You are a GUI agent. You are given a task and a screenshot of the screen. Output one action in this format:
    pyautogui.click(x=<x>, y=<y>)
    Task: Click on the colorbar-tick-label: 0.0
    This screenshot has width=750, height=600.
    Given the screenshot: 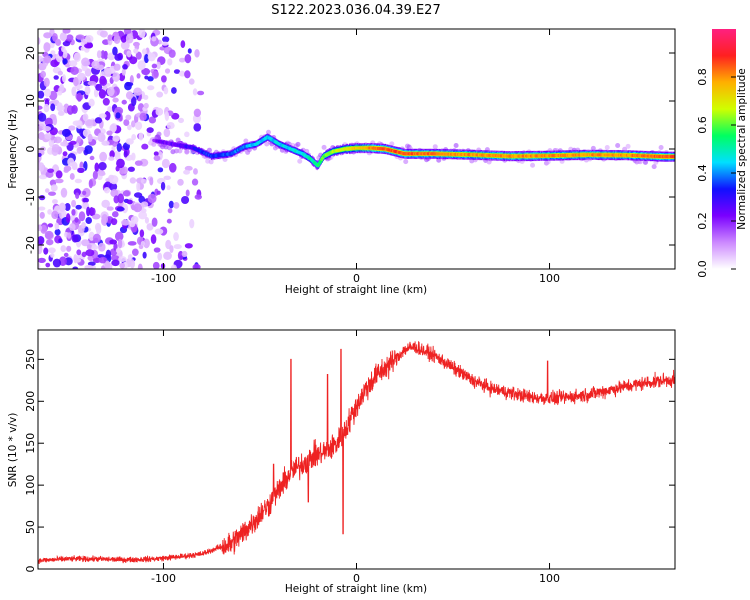 What is the action you would take?
    pyautogui.click(x=702, y=269)
    